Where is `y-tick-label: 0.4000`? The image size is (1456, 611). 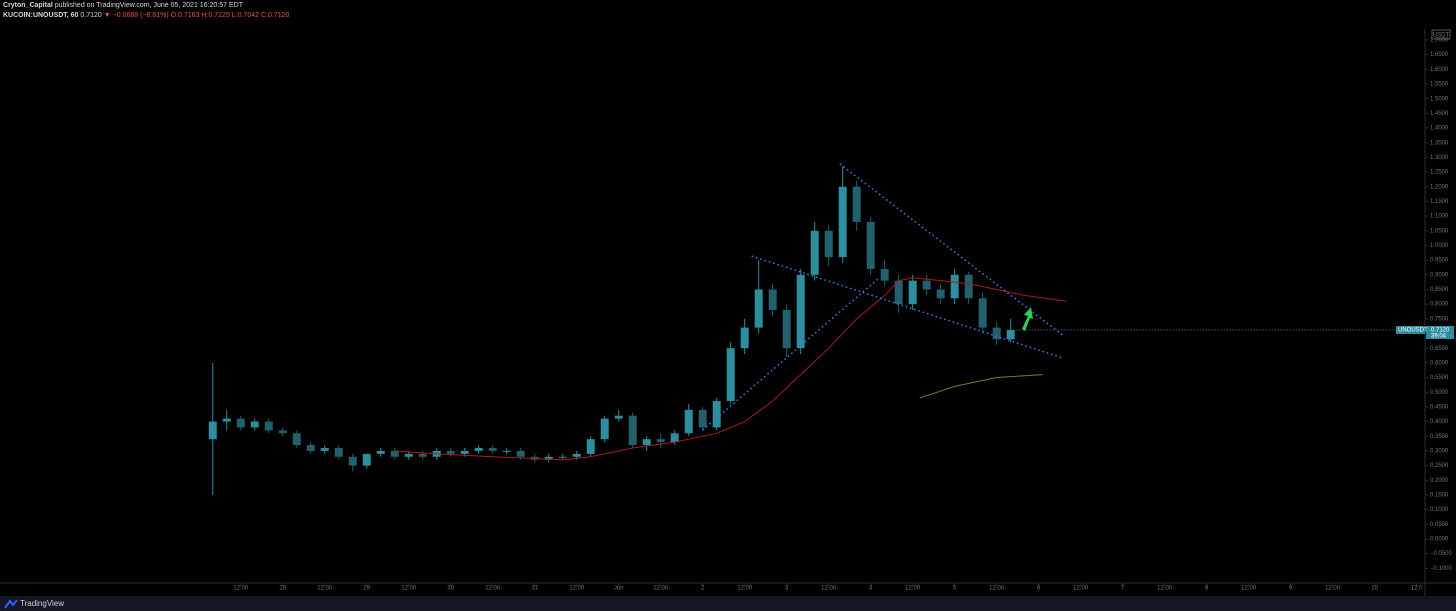
y-tick-label: 0.4000 is located at coordinates (1439, 422).